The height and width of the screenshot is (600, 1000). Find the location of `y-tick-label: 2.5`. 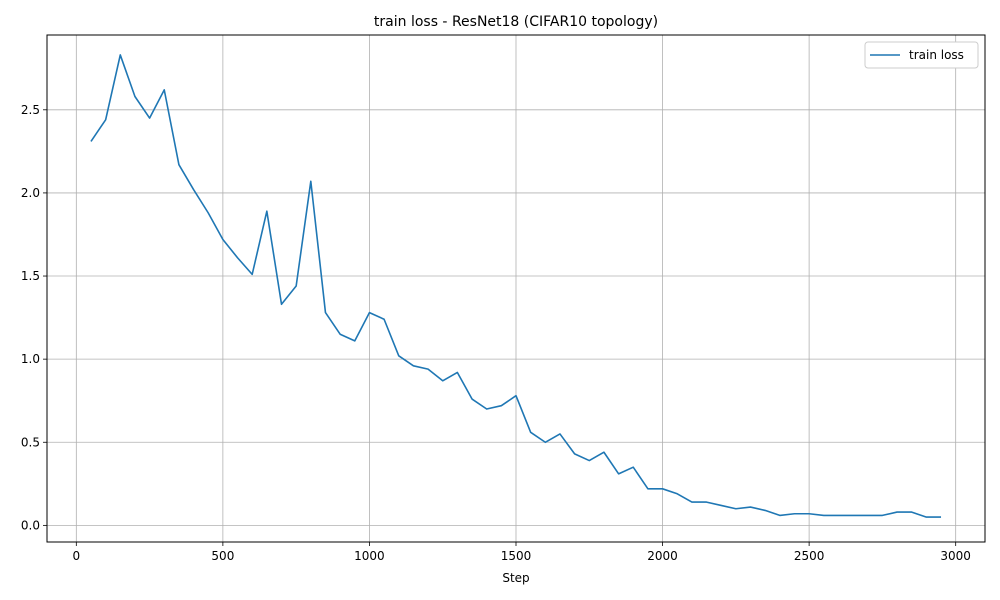

y-tick-label: 2.5 is located at coordinates (30, 110).